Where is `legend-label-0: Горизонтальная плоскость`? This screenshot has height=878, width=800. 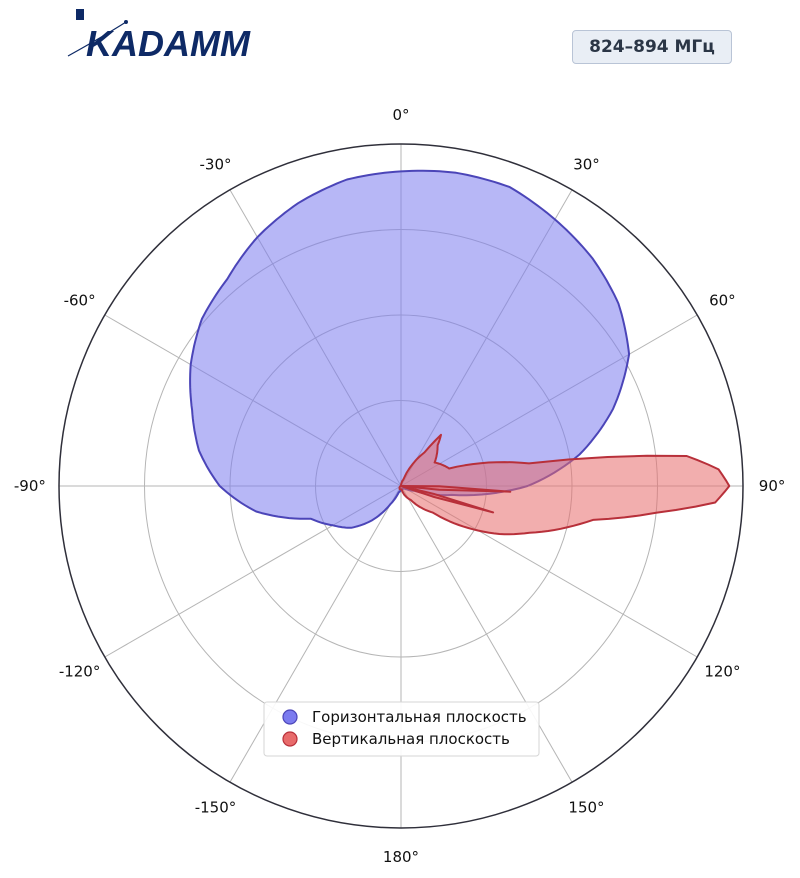 legend-label-0: Горизонтальная плоскость is located at coordinates (419, 717).